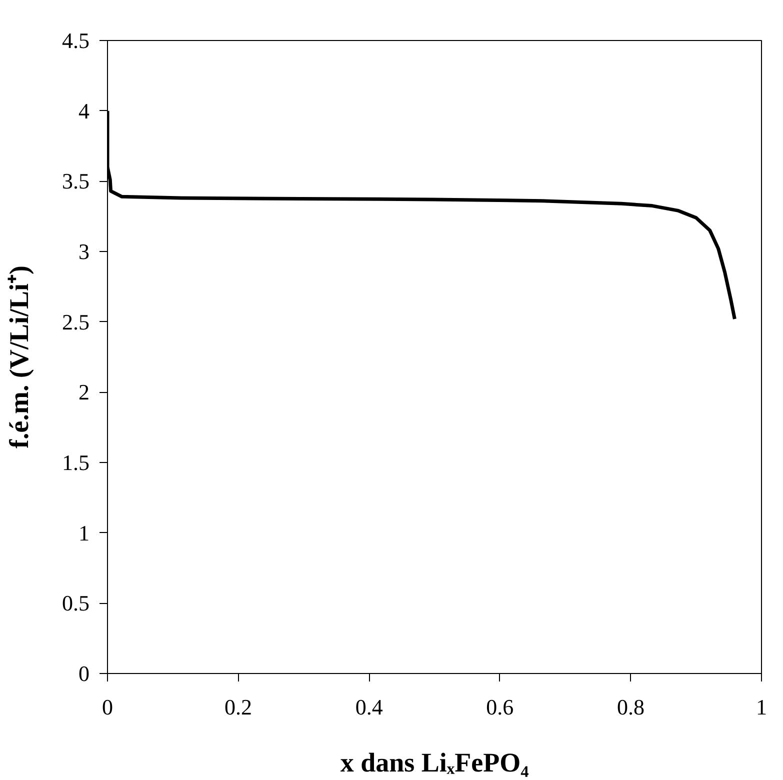  What do you see at coordinates (76, 181) in the screenshot?
I see `y-tick-label: 3.5` at bounding box center [76, 181].